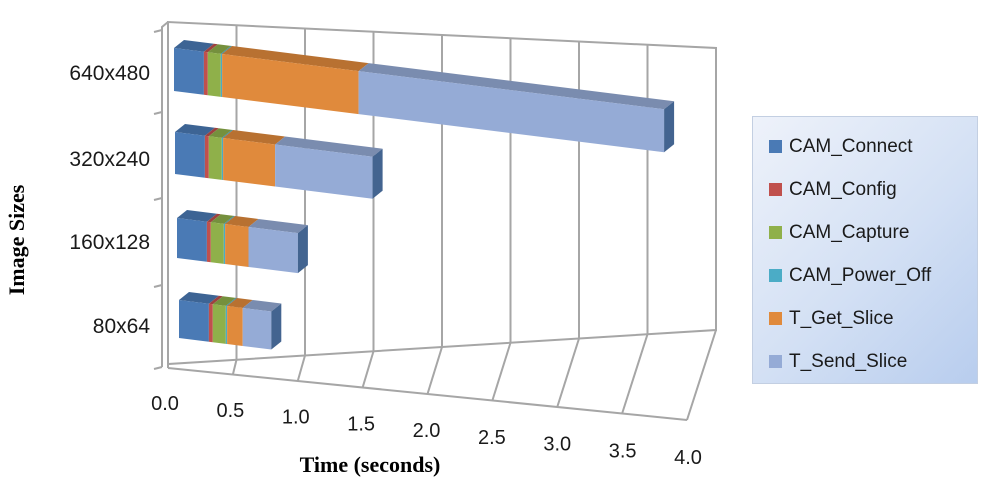  What do you see at coordinates (841, 318) in the screenshot?
I see `legend-label: T_Get_Slice` at bounding box center [841, 318].